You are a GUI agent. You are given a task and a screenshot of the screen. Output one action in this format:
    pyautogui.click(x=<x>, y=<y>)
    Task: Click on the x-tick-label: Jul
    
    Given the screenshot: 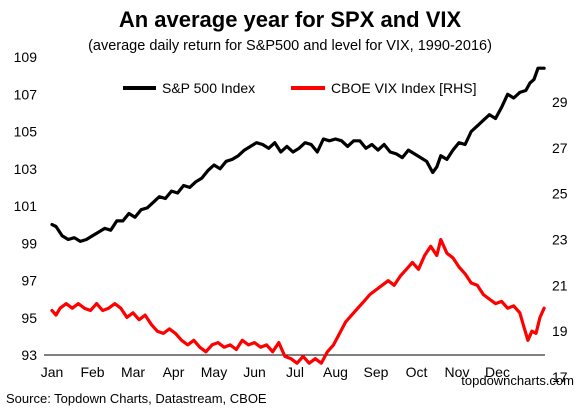 What is the action you would take?
    pyautogui.click(x=295, y=372)
    